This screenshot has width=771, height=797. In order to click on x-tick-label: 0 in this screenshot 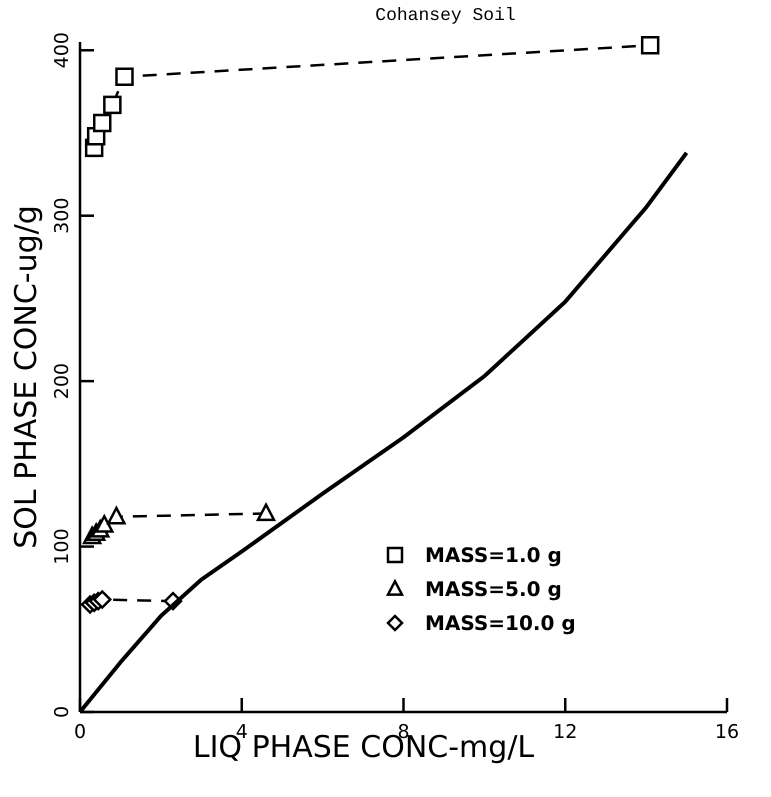, I will do `click(80, 732)`.